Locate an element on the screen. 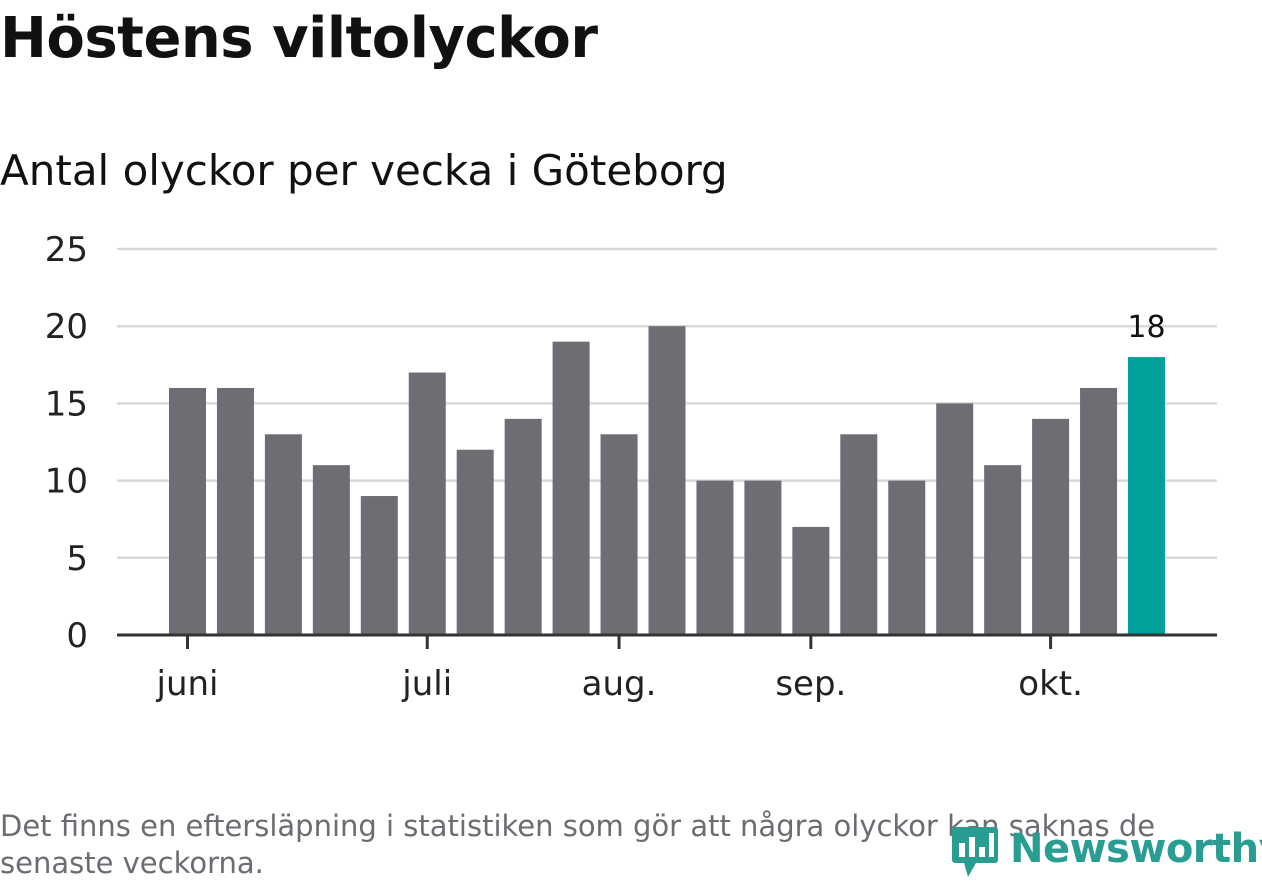  chart-subtitle: Antal olyckor per vecka i Göteborg is located at coordinates (364, 170).